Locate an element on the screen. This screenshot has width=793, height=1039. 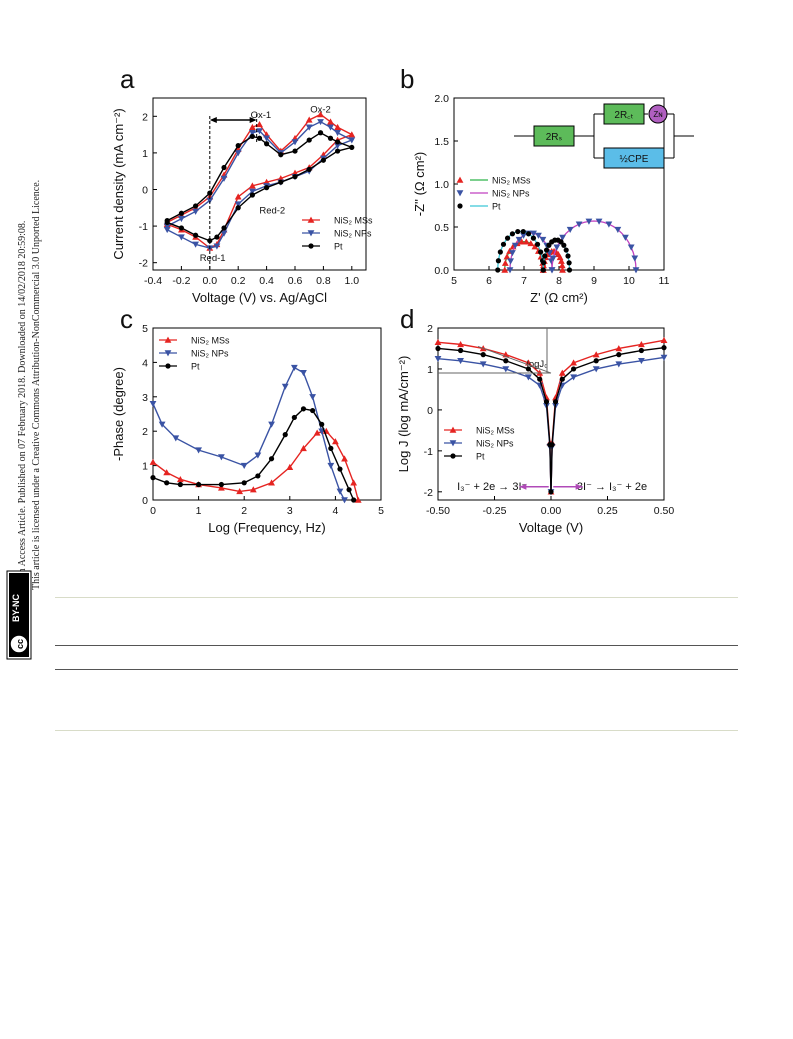
x-tick-label: 6 is located at coordinates (489, 281).